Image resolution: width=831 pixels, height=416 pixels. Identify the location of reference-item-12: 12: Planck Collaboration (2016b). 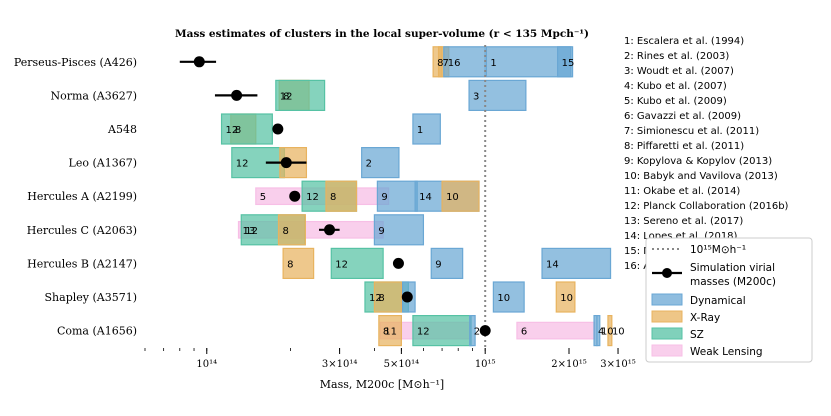
(706, 206).